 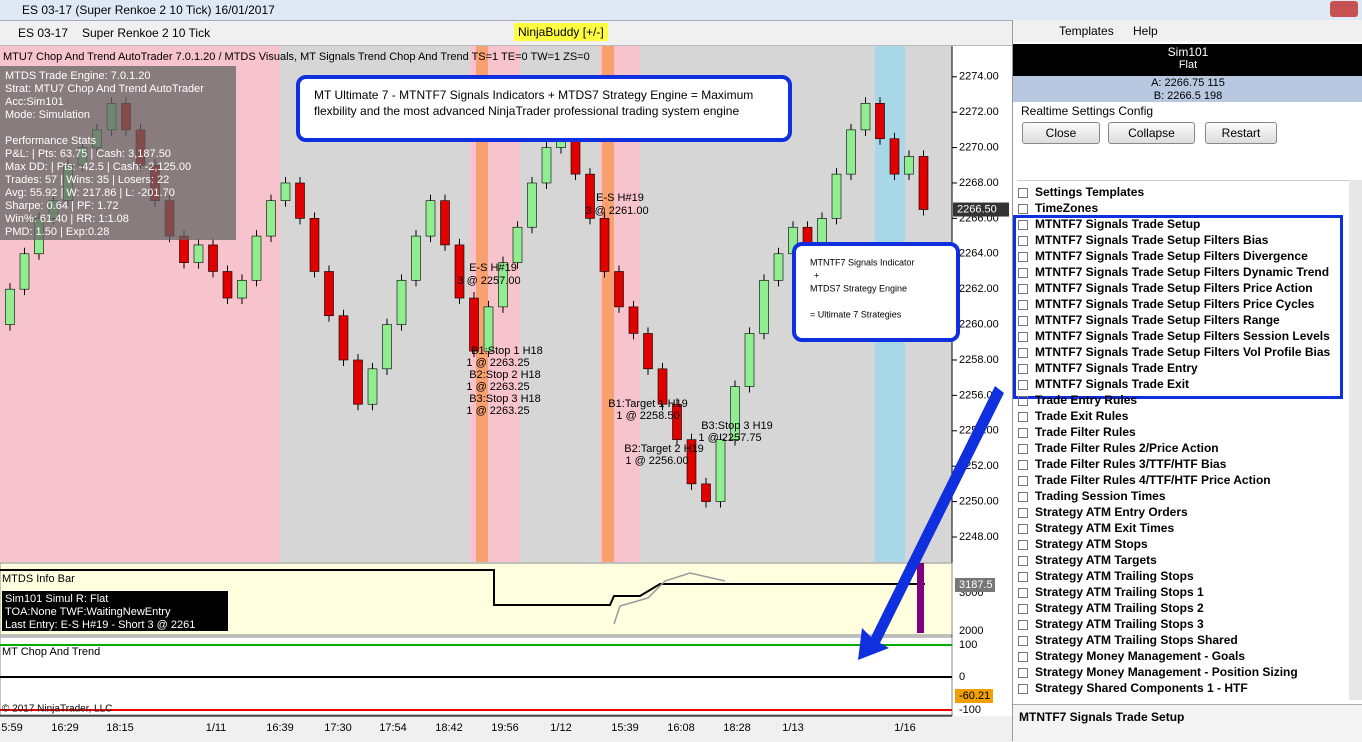 I want to click on tree-item: Trade Entry Rules, so click(x=1086, y=400).